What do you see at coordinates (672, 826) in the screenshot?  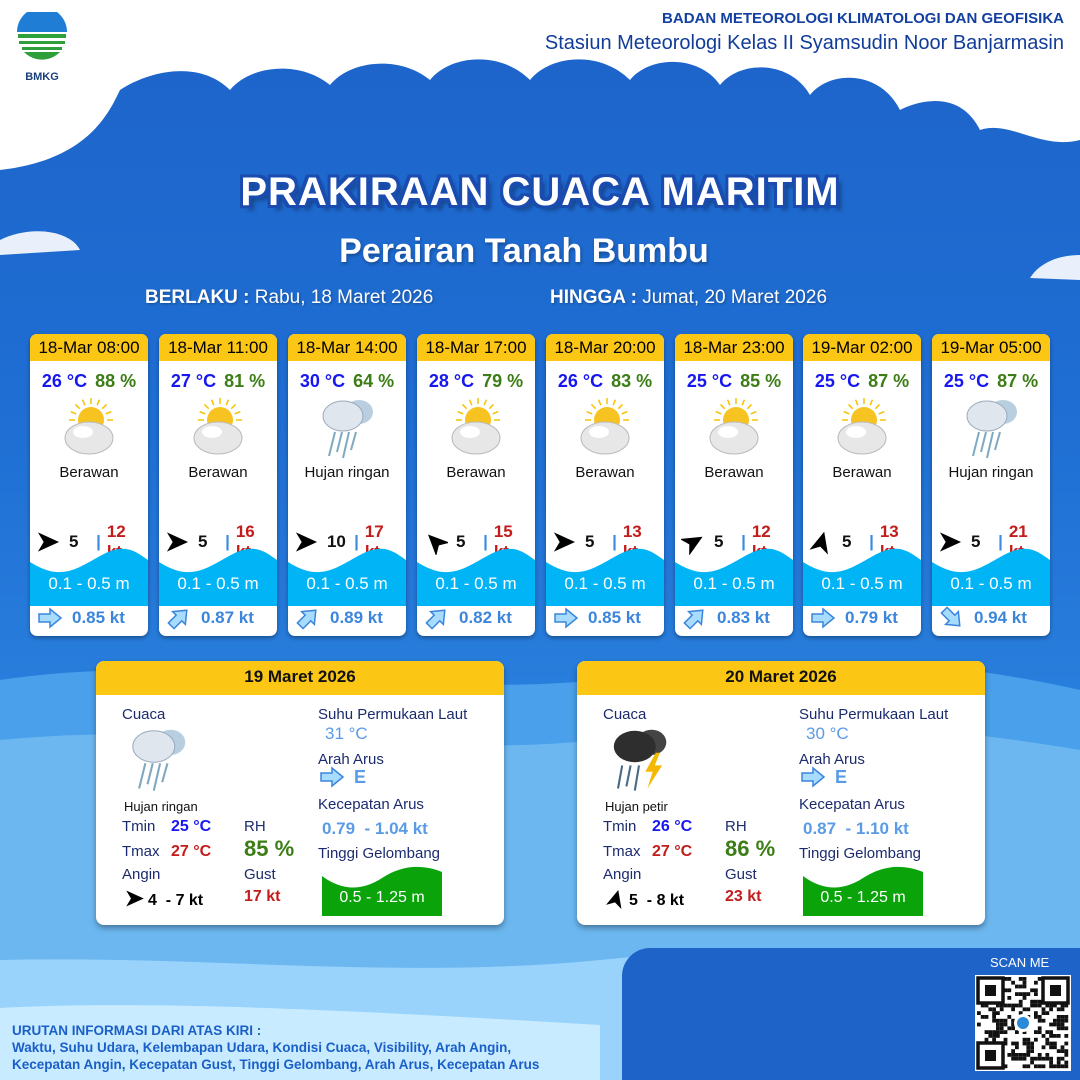 I see `tmin-value: 26 °C` at bounding box center [672, 826].